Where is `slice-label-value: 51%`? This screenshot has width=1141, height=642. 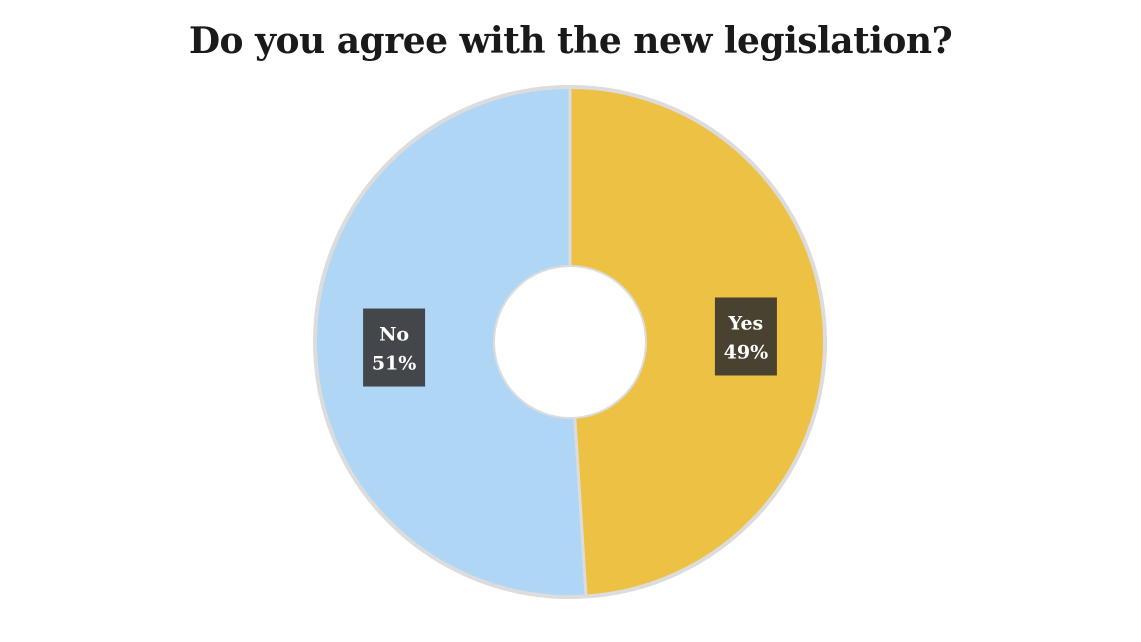
slice-label-value: 51% is located at coordinates (394, 364).